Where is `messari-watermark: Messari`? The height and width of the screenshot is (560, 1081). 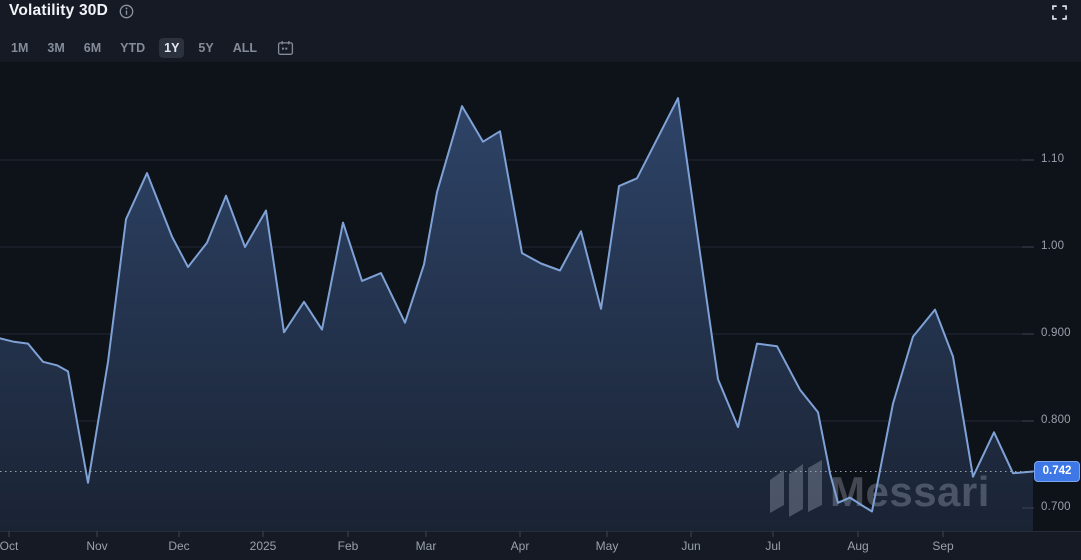 messari-watermark: Messari is located at coordinates (880, 488).